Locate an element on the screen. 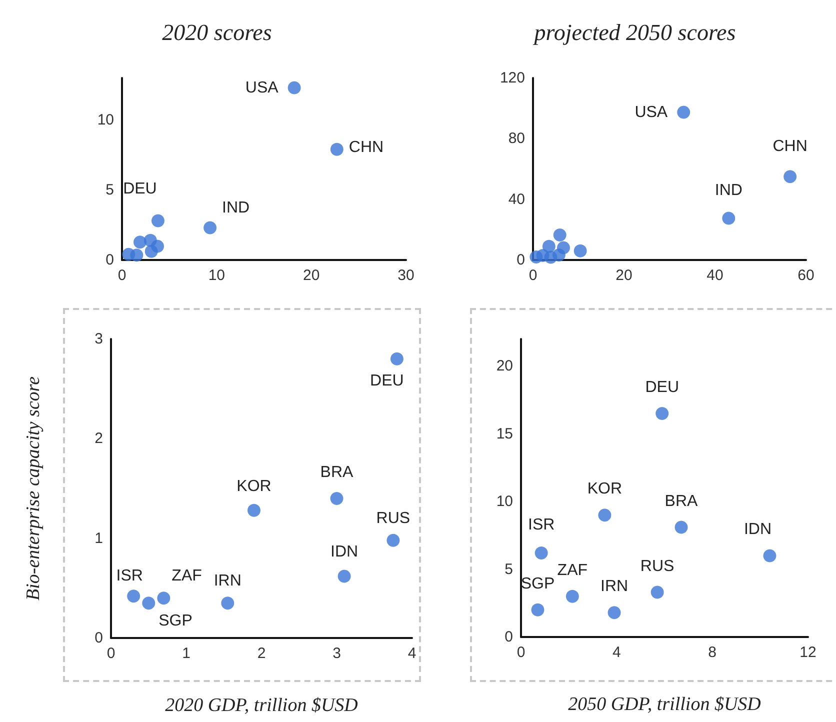  x-axis-title: 2020 GDP, trillion $USD is located at coordinates (261, 705).